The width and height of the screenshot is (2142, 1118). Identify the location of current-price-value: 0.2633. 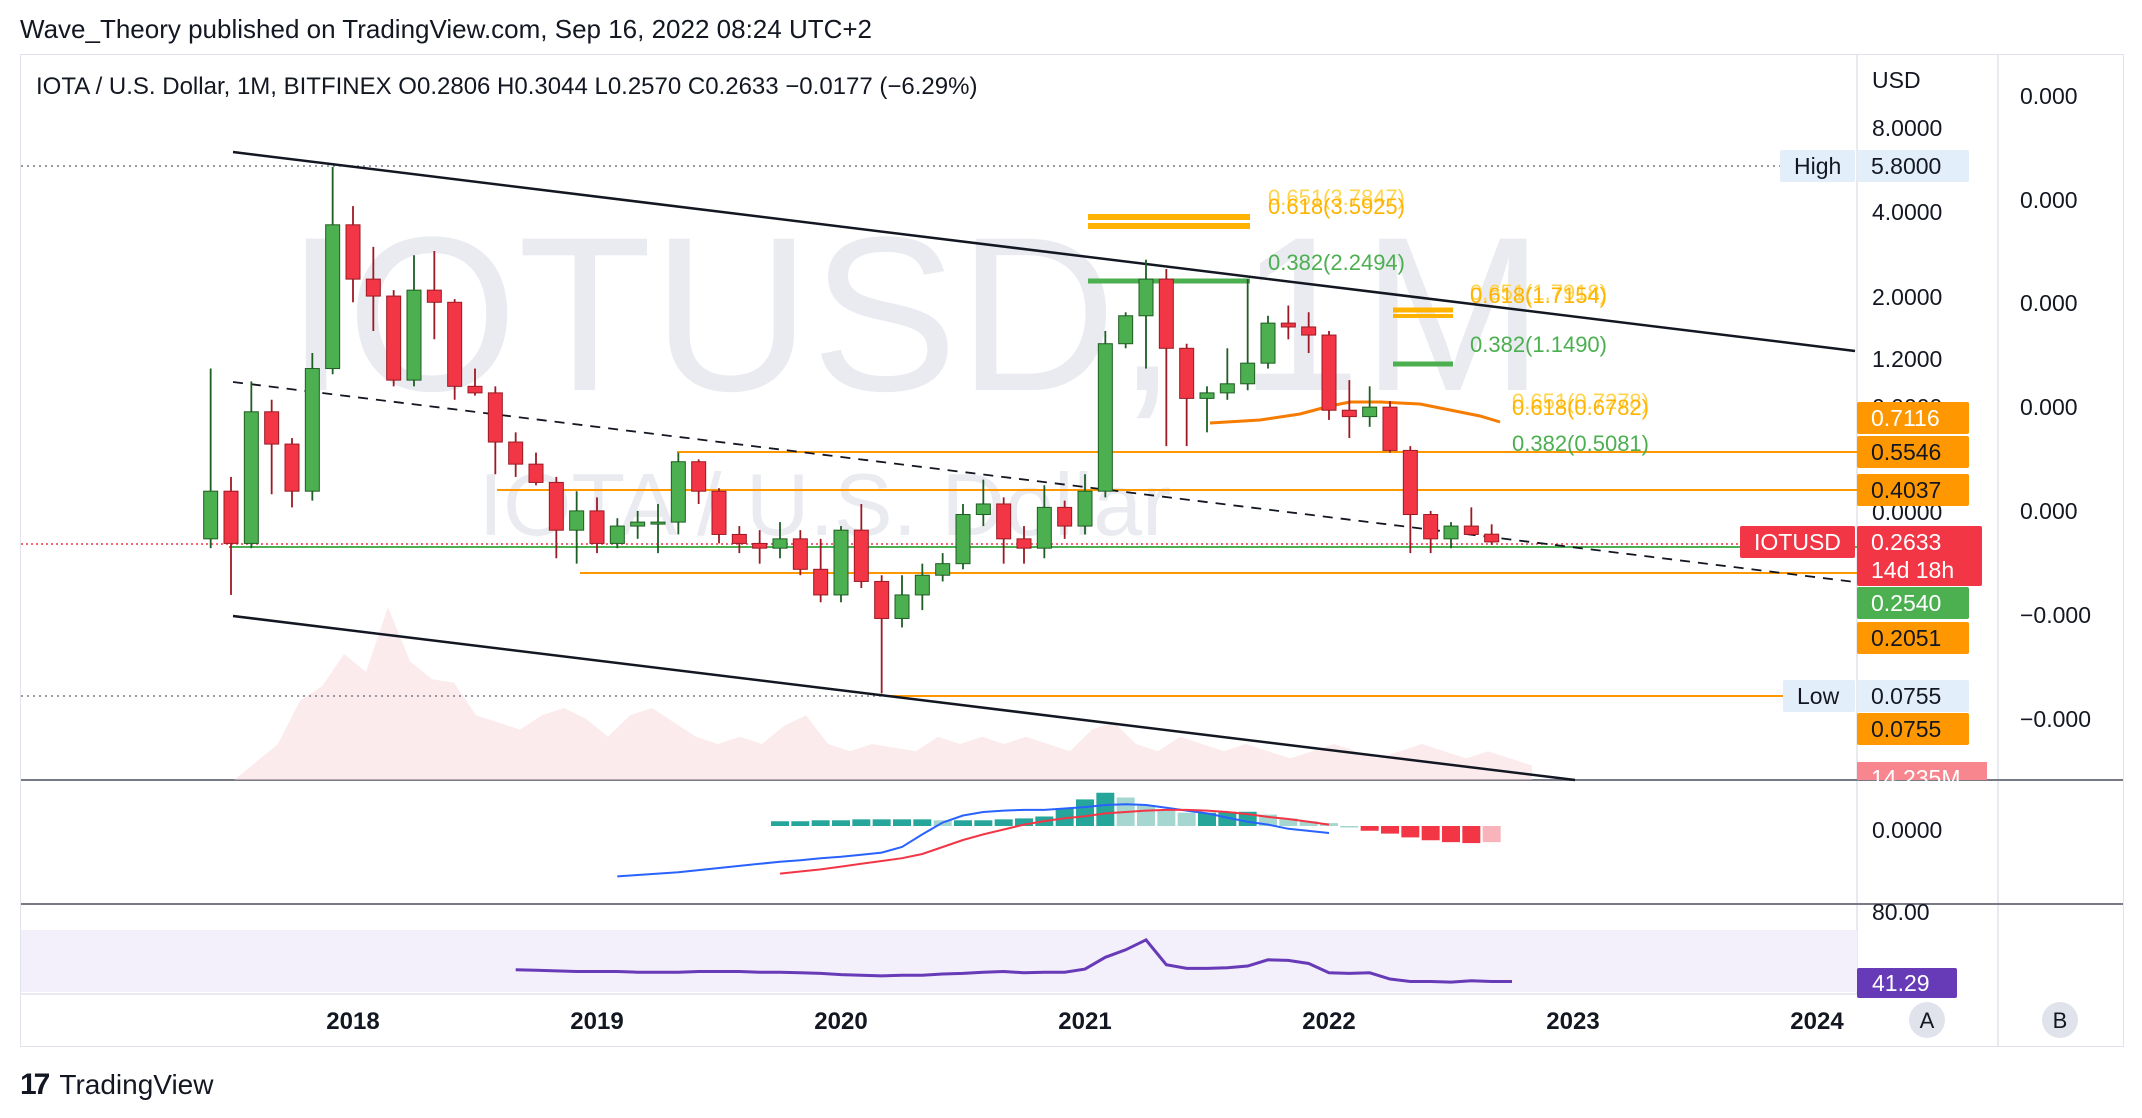
(1906, 542).